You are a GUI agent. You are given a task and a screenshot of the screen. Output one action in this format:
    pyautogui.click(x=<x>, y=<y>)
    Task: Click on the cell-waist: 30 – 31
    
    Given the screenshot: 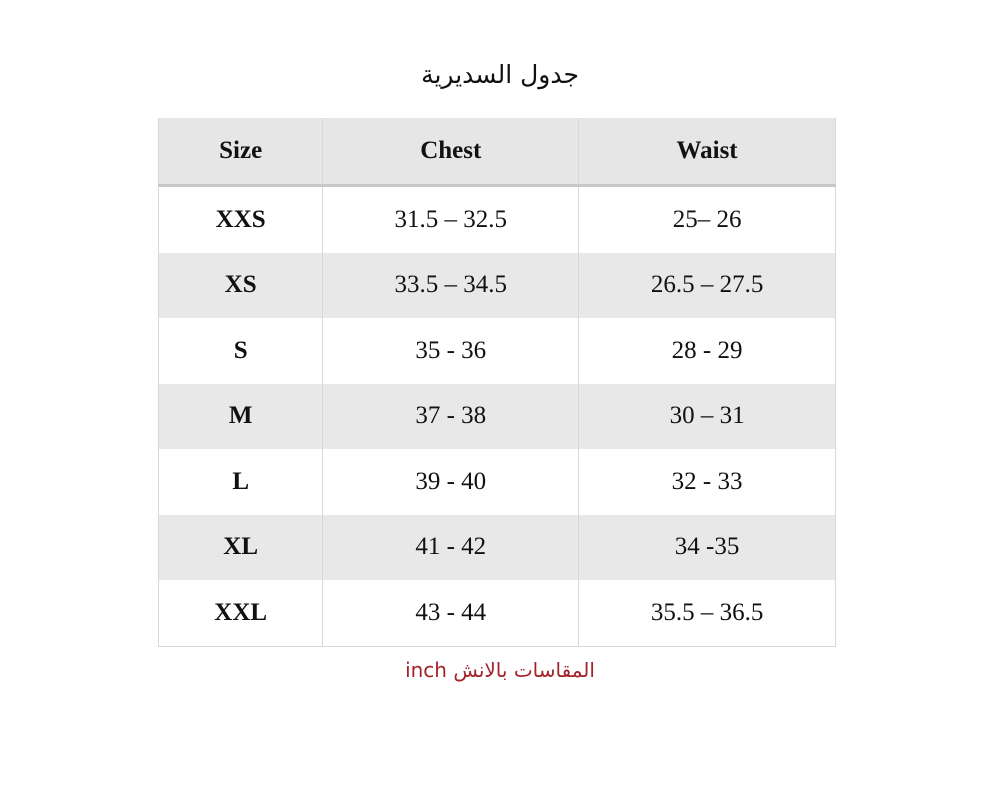 What is the action you would take?
    pyautogui.click(x=707, y=416)
    